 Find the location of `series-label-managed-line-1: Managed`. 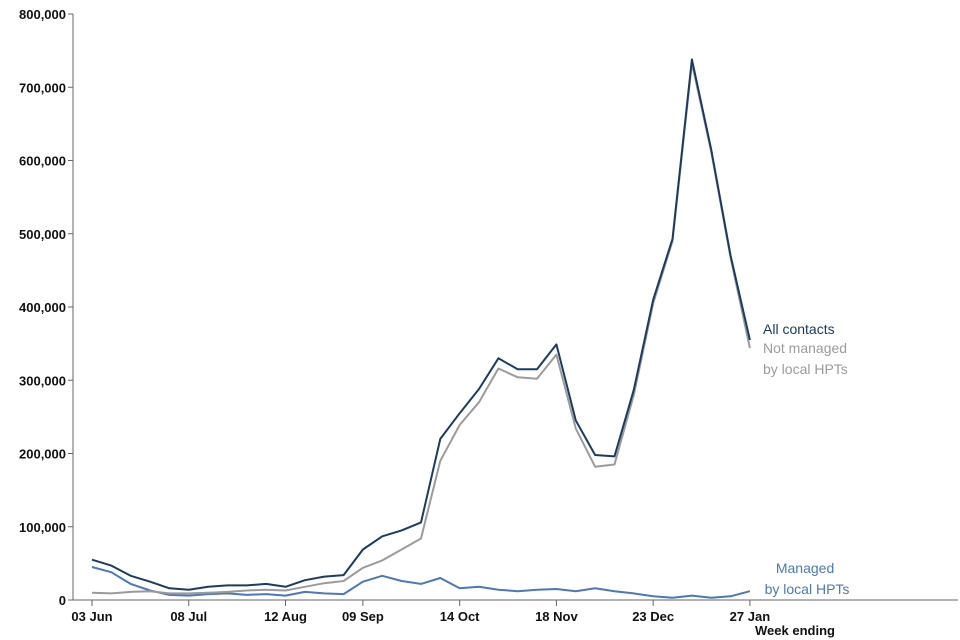

series-label-managed-line-1: Managed is located at coordinates (805, 568).